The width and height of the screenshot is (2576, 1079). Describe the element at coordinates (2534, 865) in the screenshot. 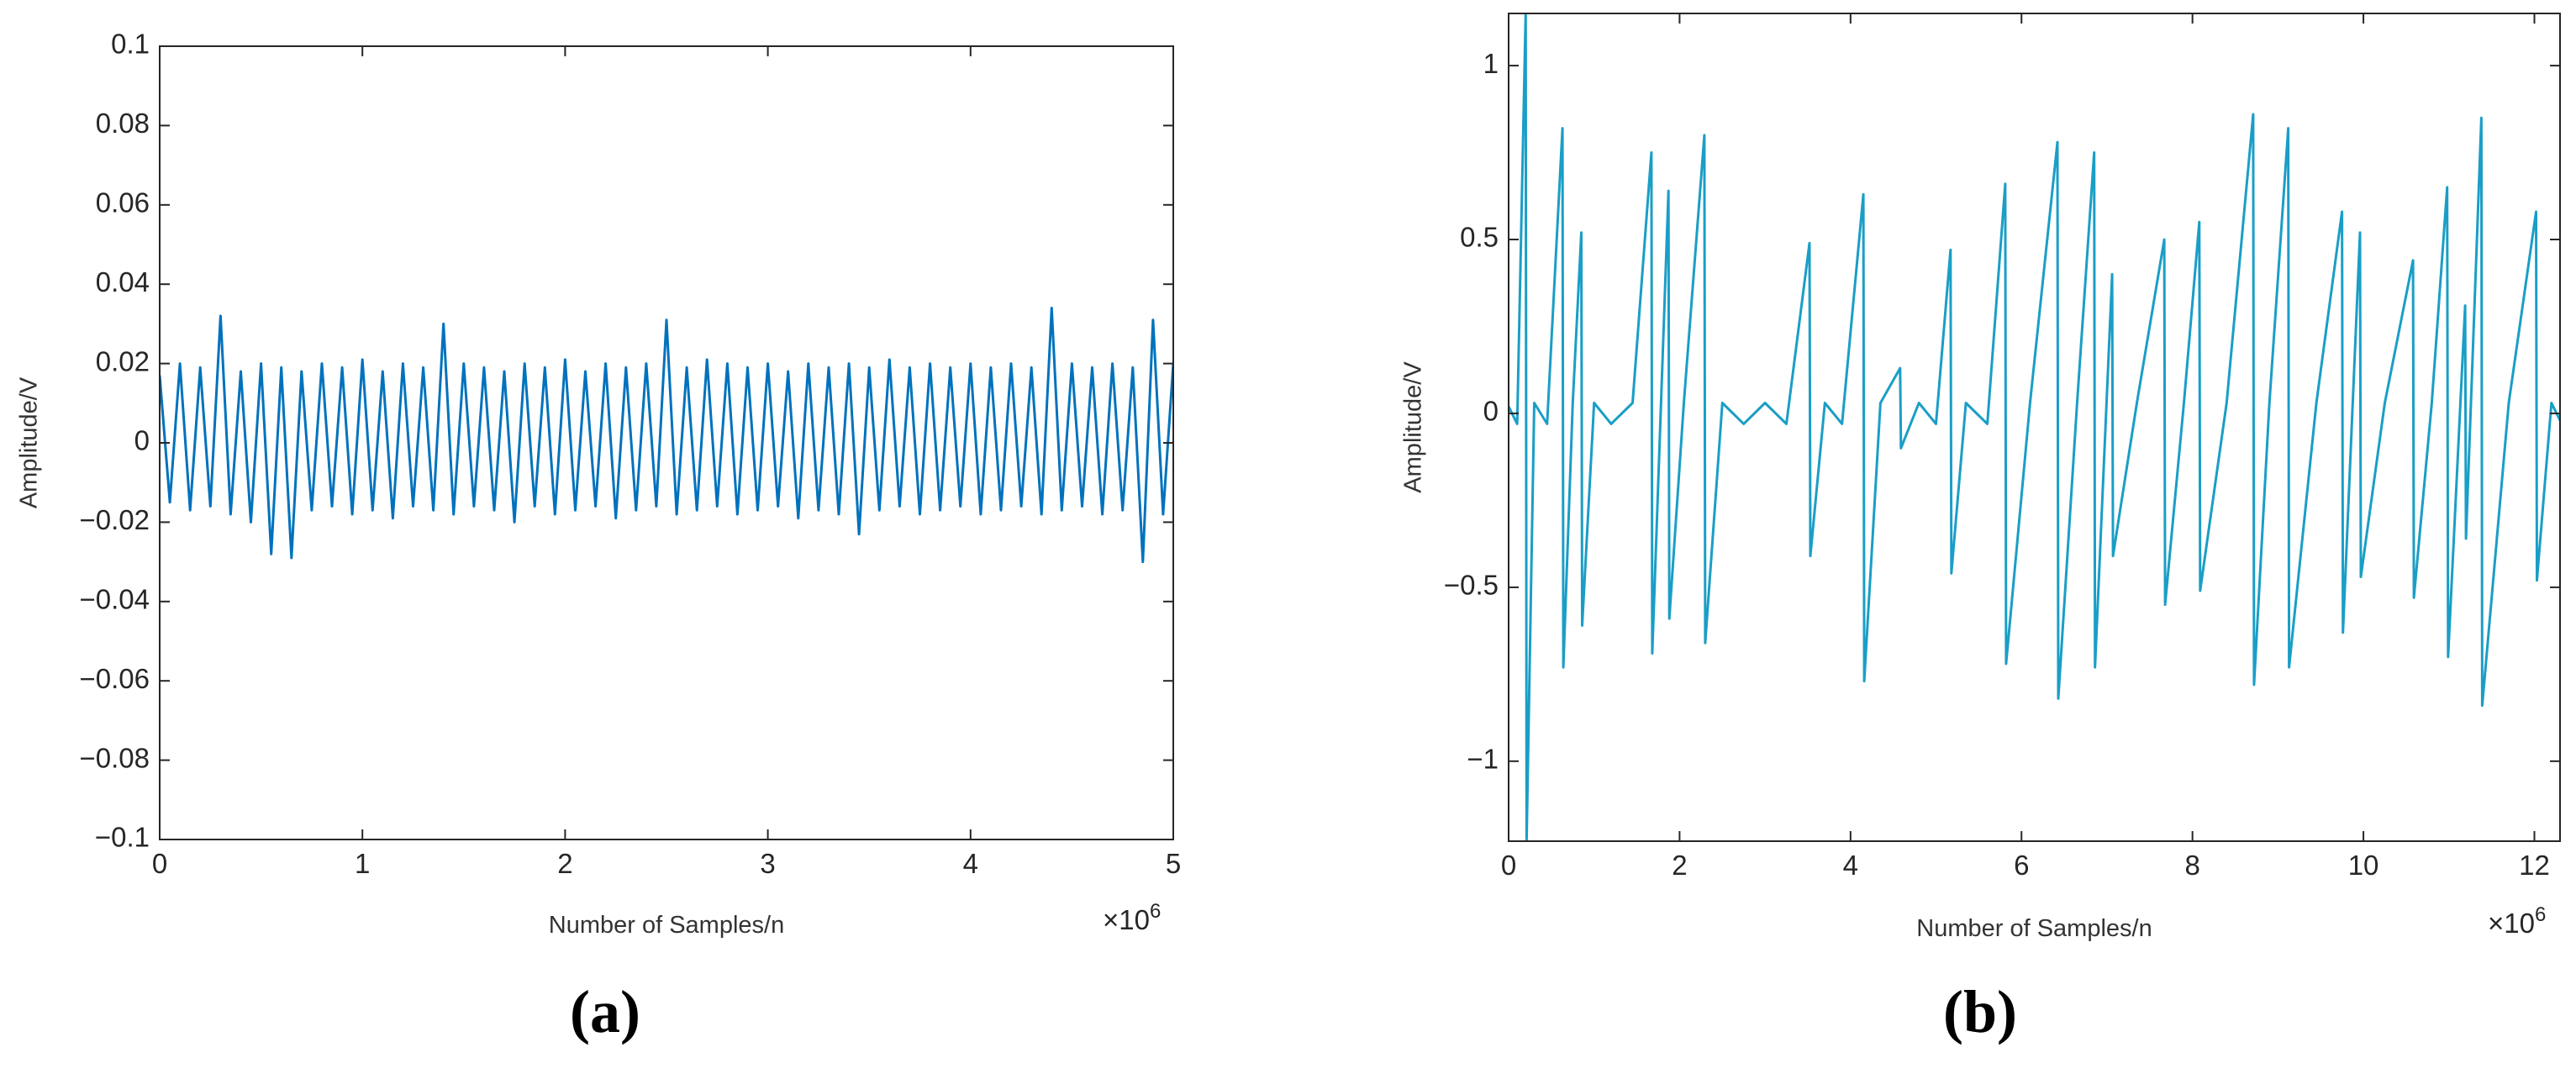

I see `x-tick-label: 12` at that location.